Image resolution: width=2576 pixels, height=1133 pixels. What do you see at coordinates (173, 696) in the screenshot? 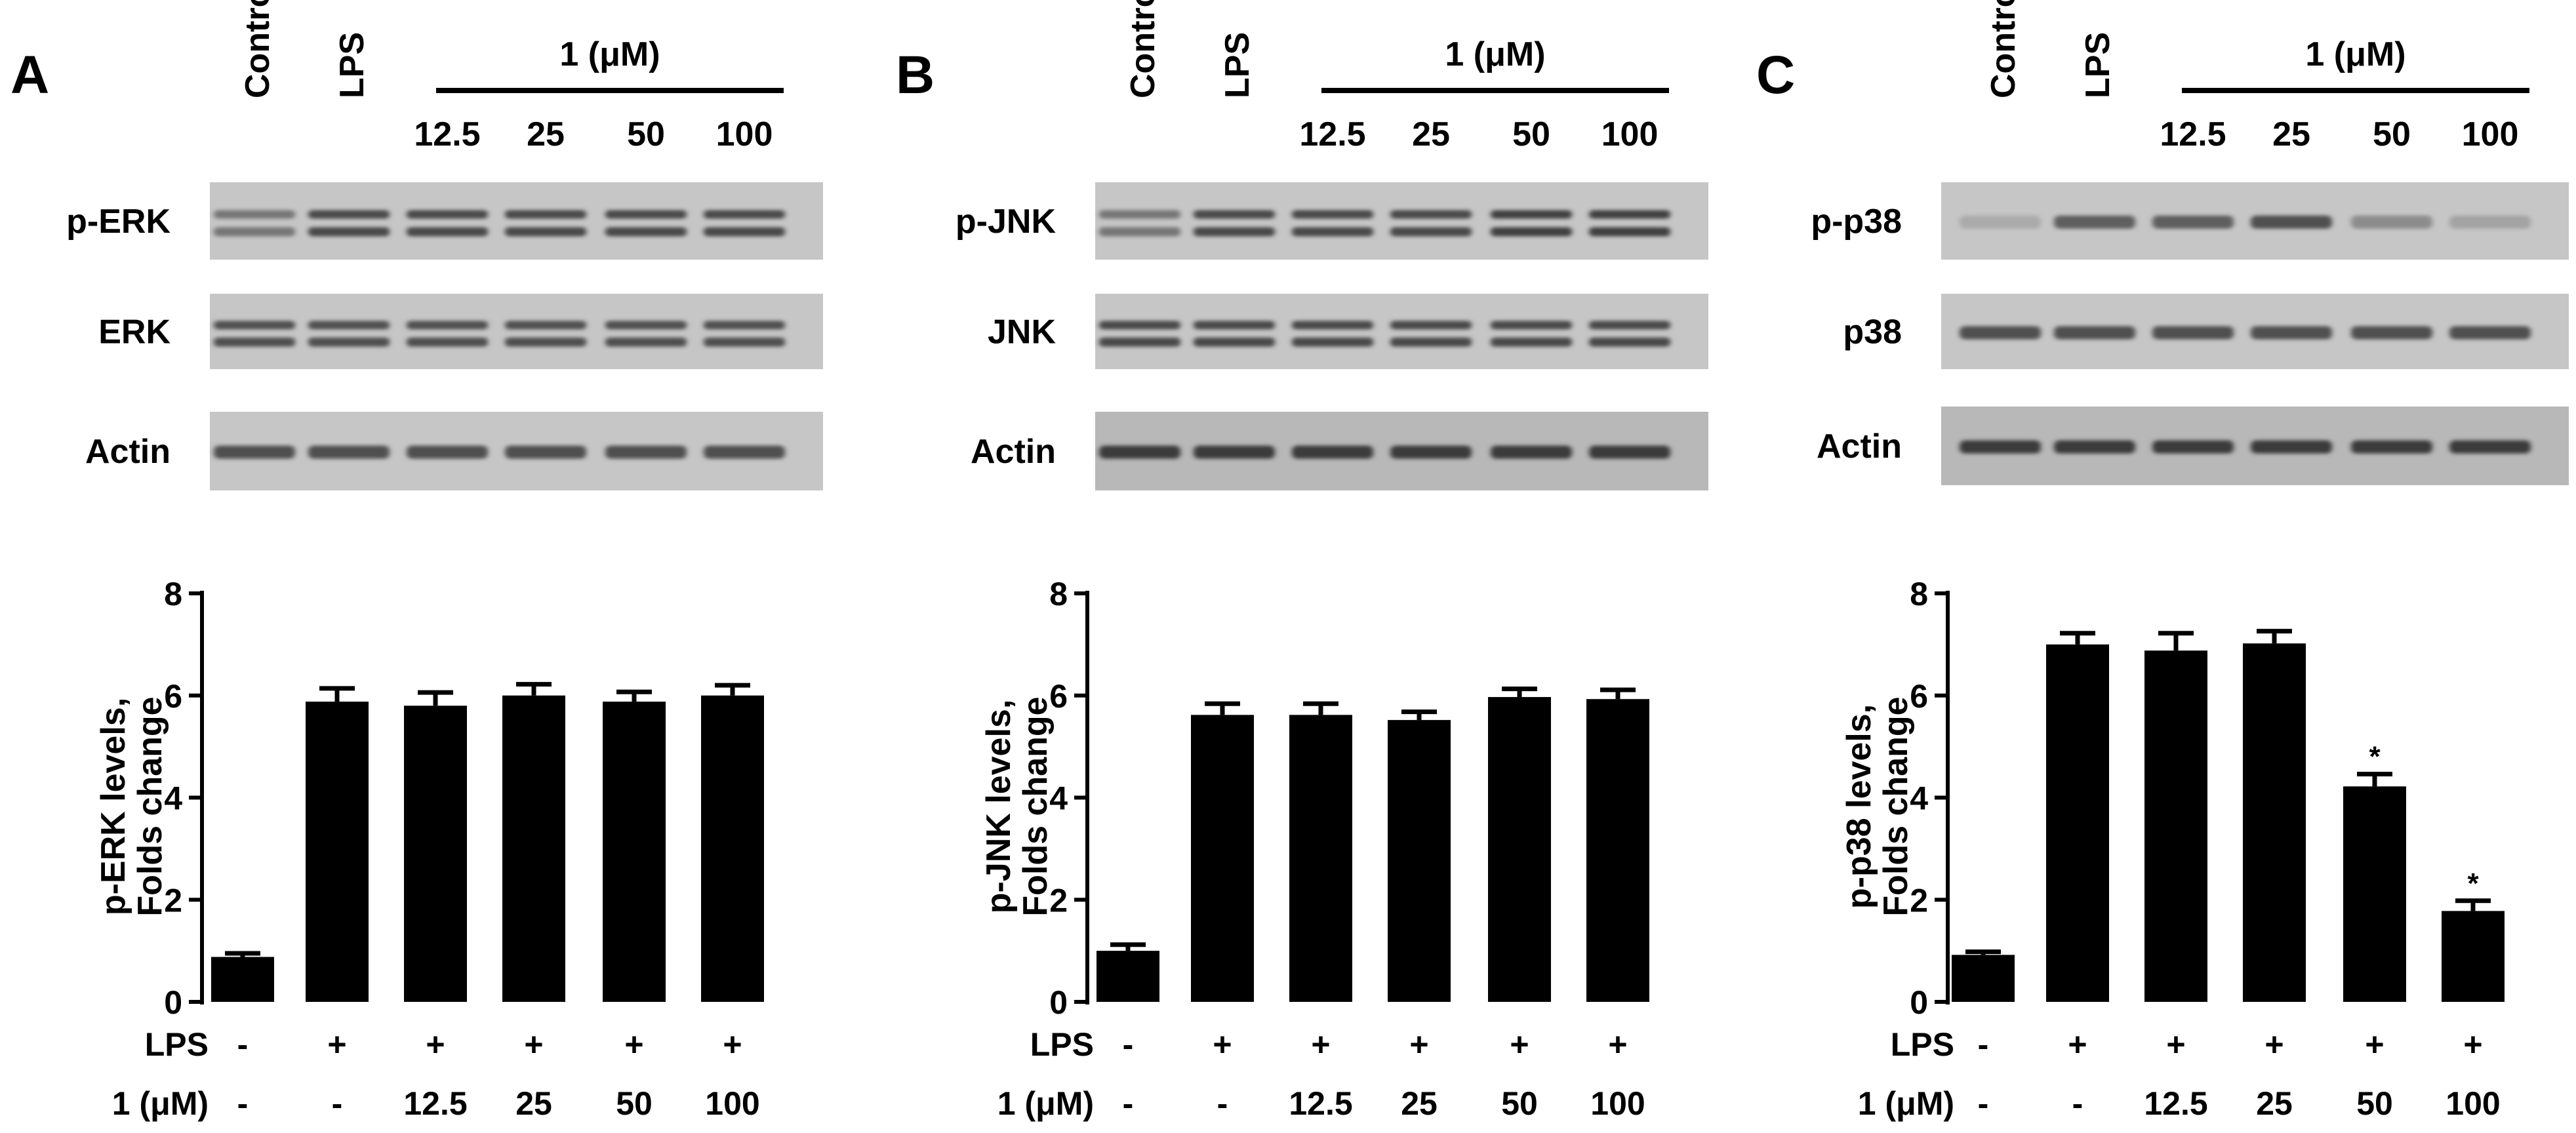
I see `y-tick-label: 6` at bounding box center [173, 696].